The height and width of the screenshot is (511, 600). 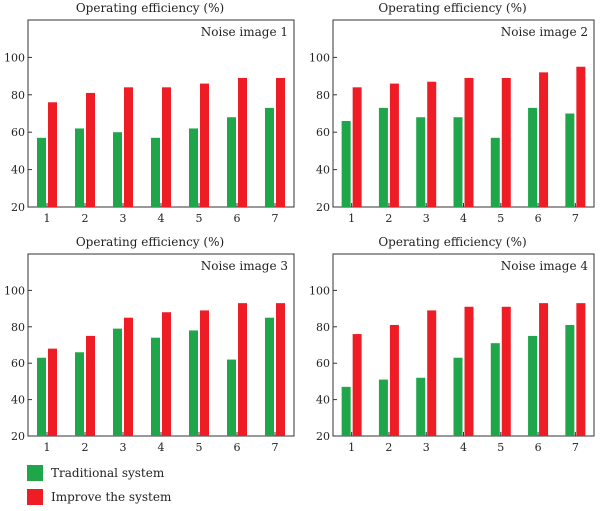 I want to click on legend-item-improved: Improve the system, so click(x=99, y=497).